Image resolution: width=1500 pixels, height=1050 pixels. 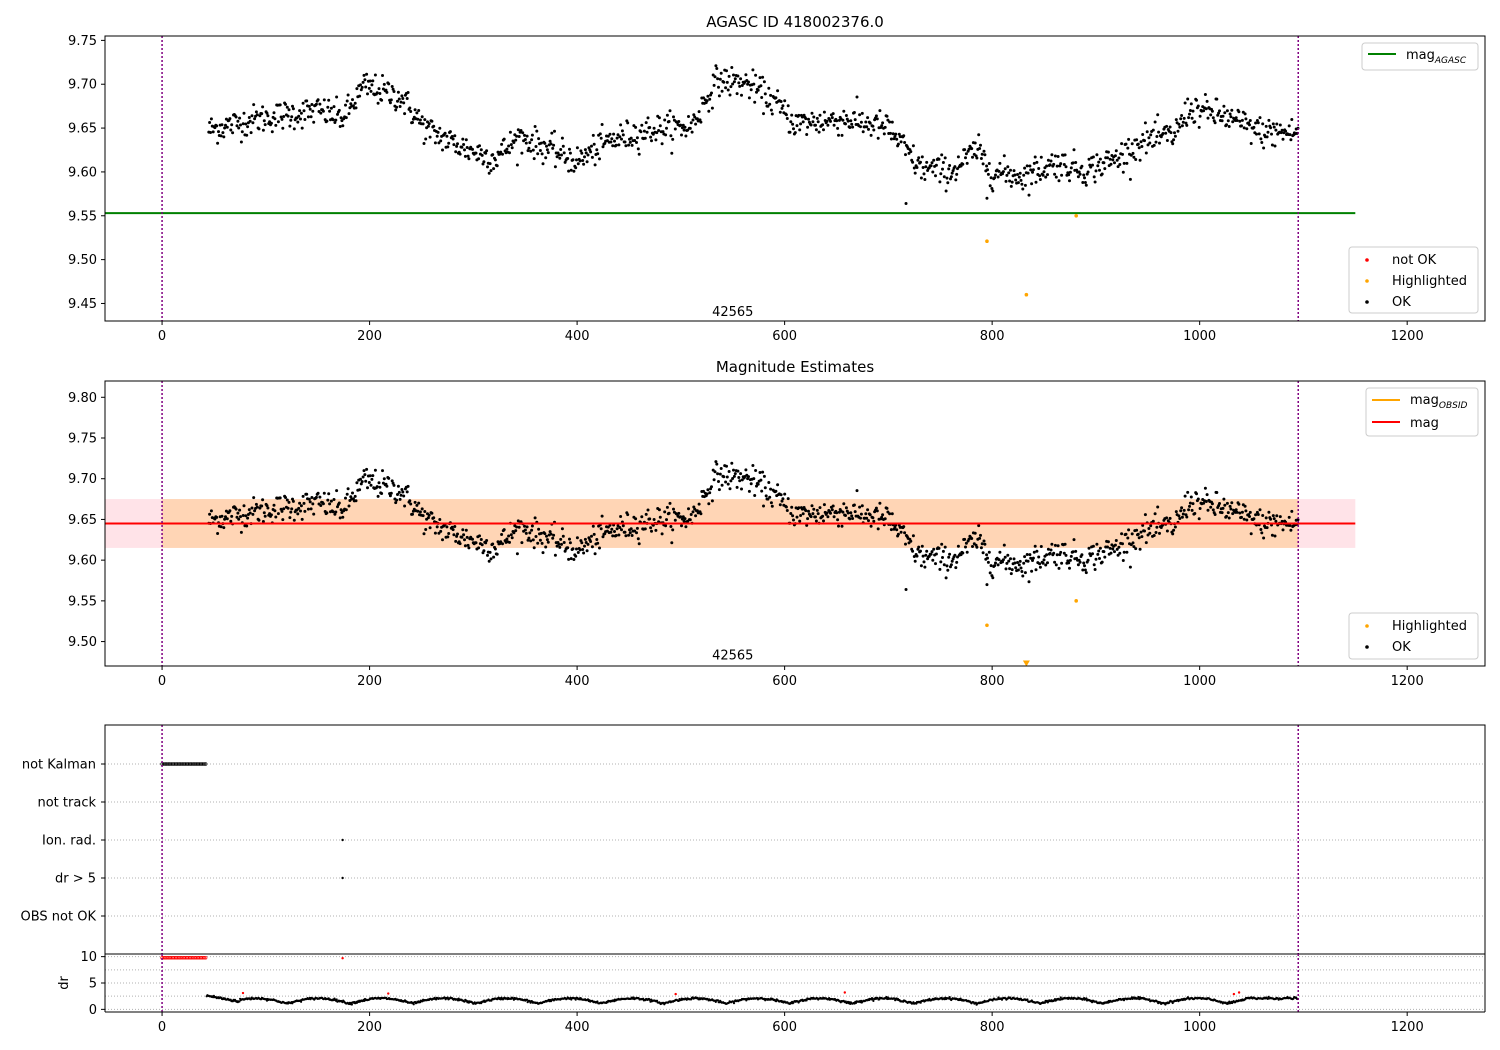 I want to click on dr-point, so click(x=949, y=997).